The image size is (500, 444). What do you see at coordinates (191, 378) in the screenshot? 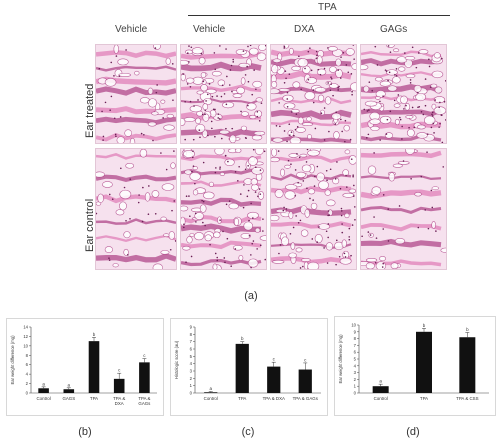
I see `chart-c-ytick-label: 2` at bounding box center [191, 378].